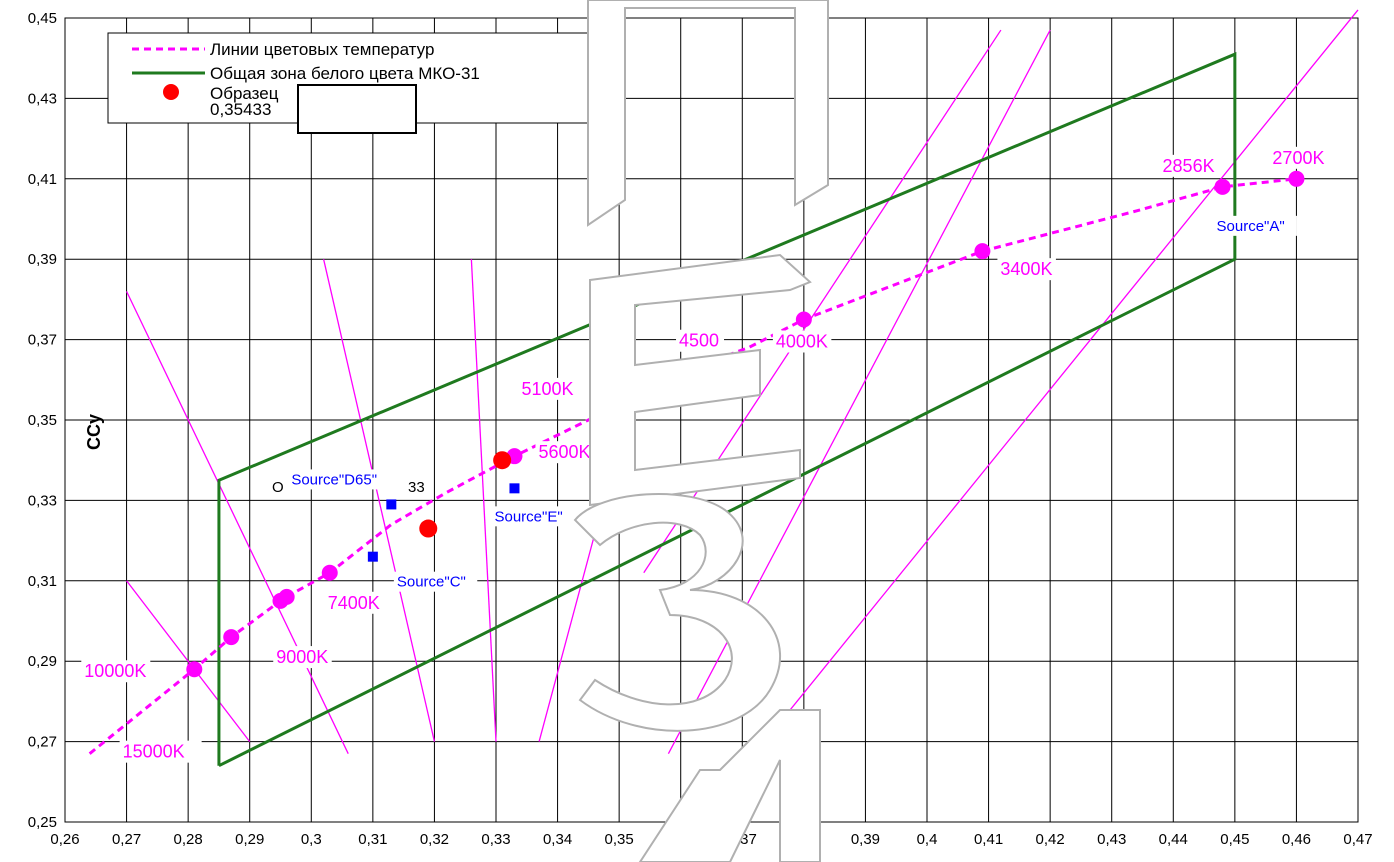 The image size is (1394, 862). What do you see at coordinates (372, 839) in the screenshot?
I see `x-tick-label: 0,31` at bounding box center [372, 839].